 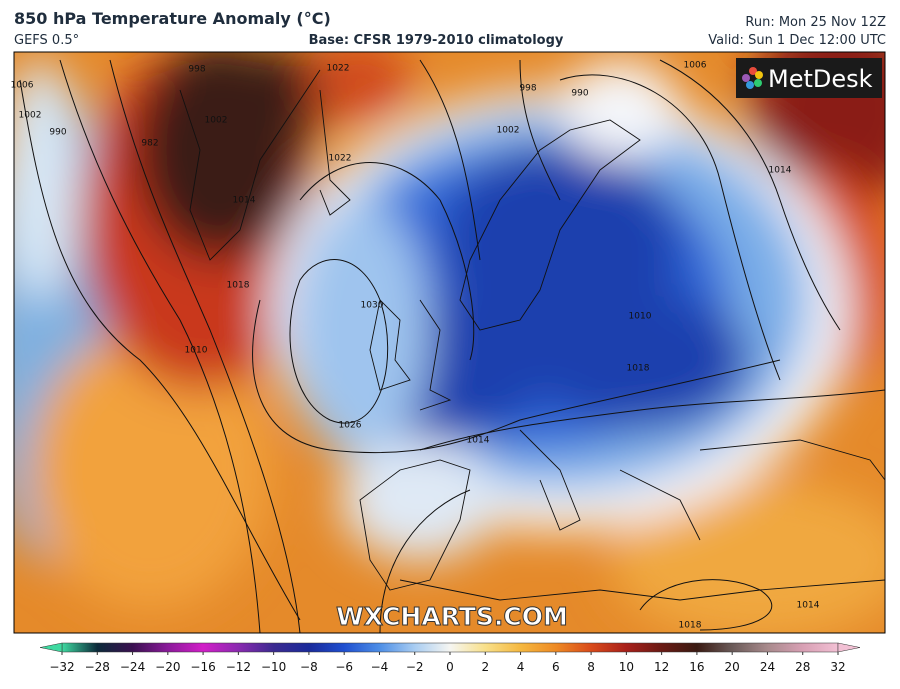 I want to click on colorbar-tick-label: −2, so click(x=415, y=667).